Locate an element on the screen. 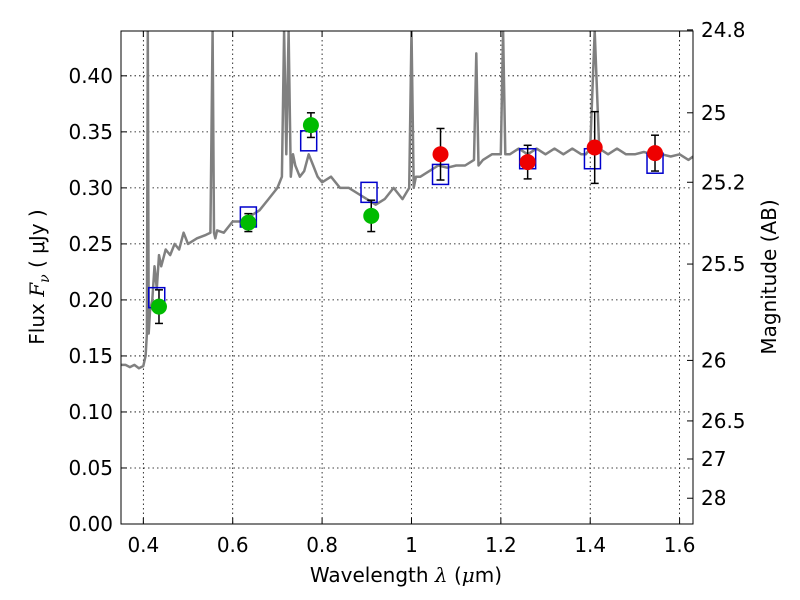 This screenshot has width=800, height=600. x-tick-label: 0.8 is located at coordinates (322, 545).